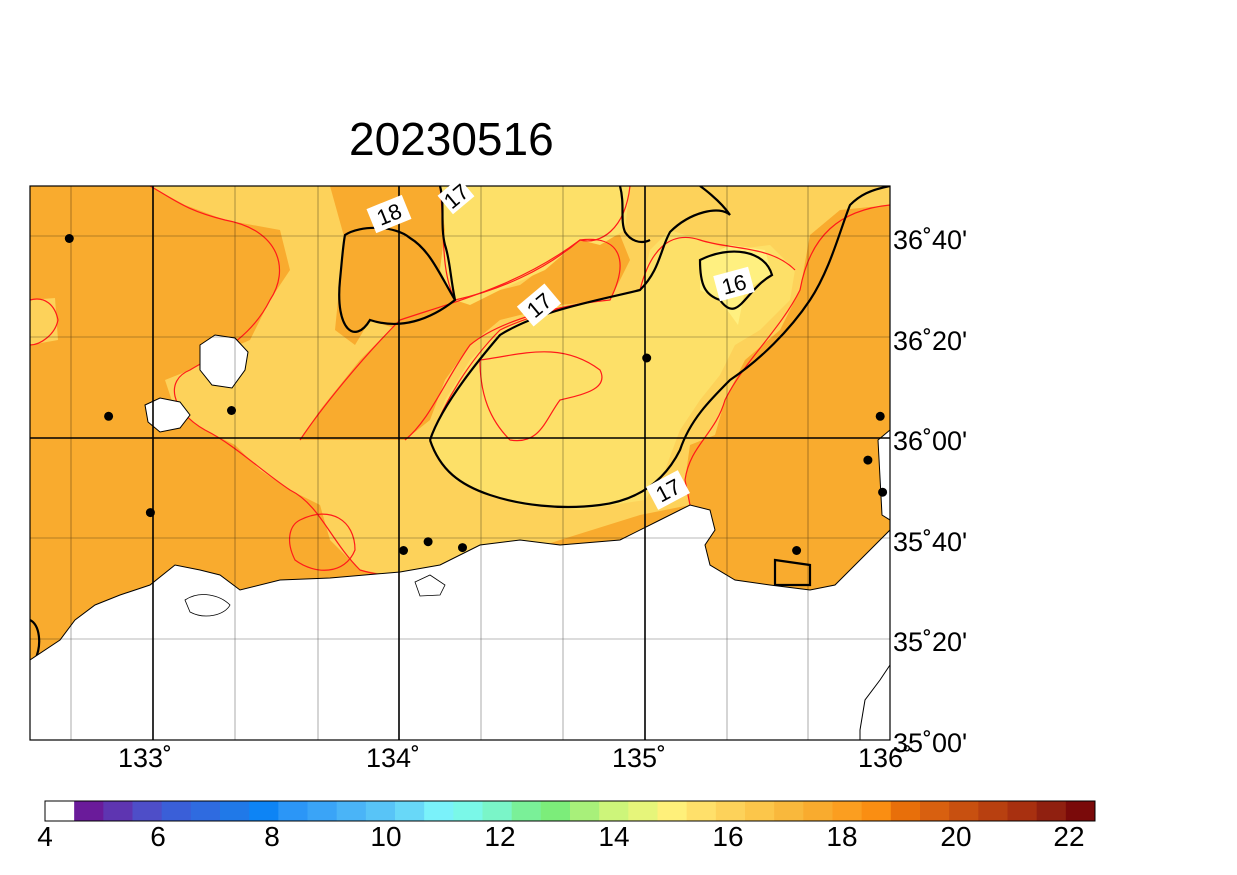 The width and height of the screenshot is (1237, 875). I want to click on lon-tick-134: 134˚, so click(393, 758).